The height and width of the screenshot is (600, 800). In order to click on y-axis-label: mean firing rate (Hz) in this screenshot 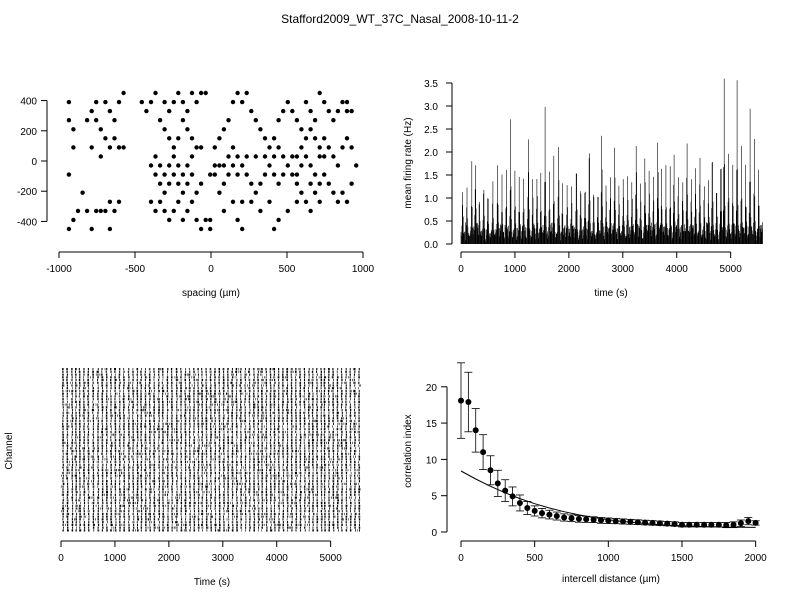, I will do `click(408, 162)`.